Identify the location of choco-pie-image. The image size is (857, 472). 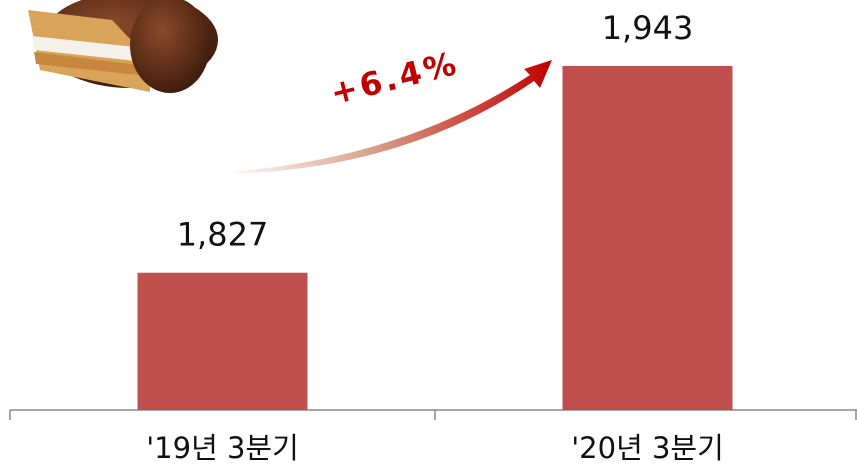
(123, 46).